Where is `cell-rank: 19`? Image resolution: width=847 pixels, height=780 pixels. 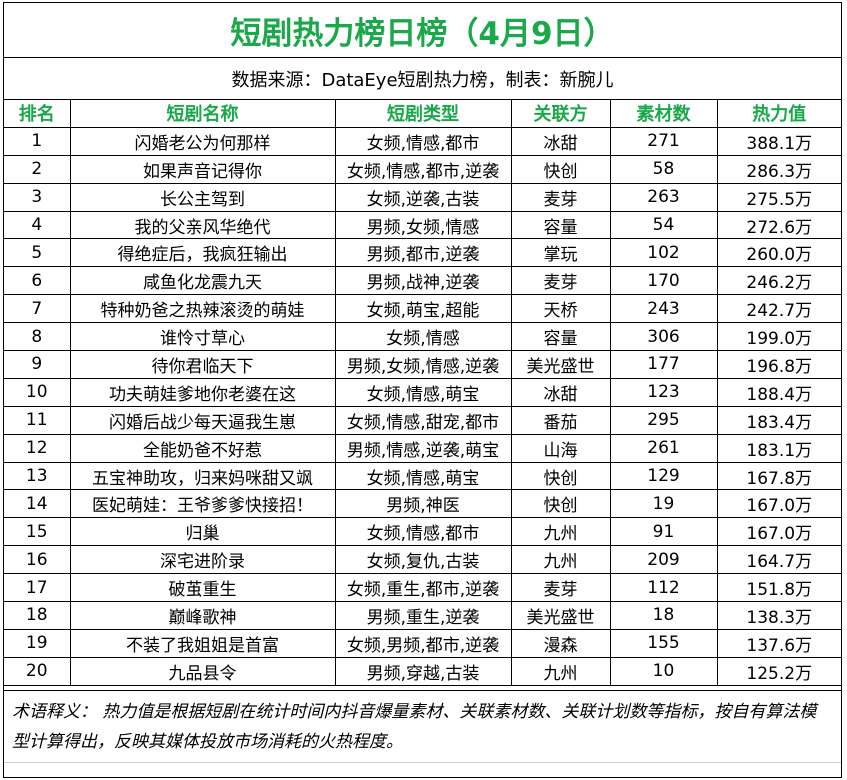
cell-rank: 19 is located at coordinates (37, 643).